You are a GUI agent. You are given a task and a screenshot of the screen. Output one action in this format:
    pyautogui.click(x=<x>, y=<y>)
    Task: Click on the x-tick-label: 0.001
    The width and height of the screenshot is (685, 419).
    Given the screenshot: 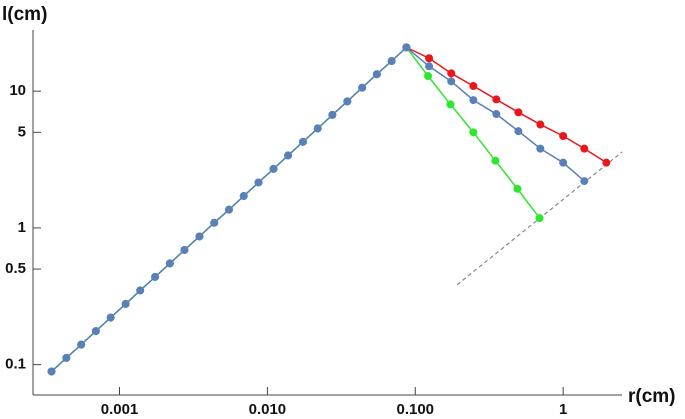 What is the action you would take?
    pyautogui.click(x=120, y=409)
    